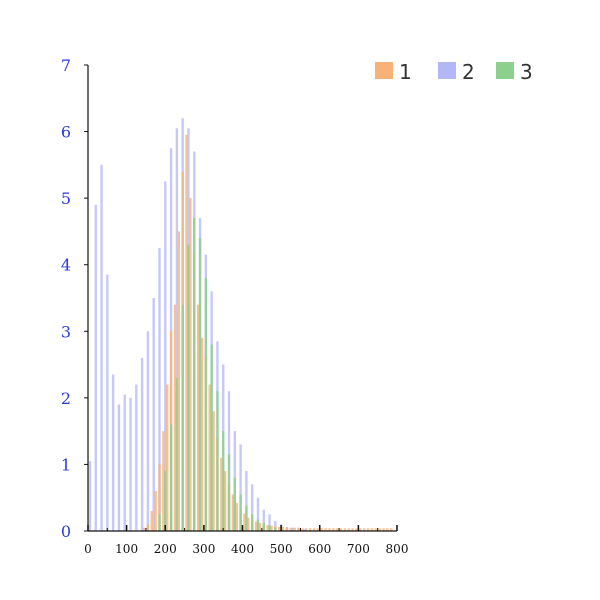 Image resolution: width=600 pixels, height=600 pixels. Describe the element at coordinates (126, 549) in the screenshot. I see `x-tick-label: 100` at that location.